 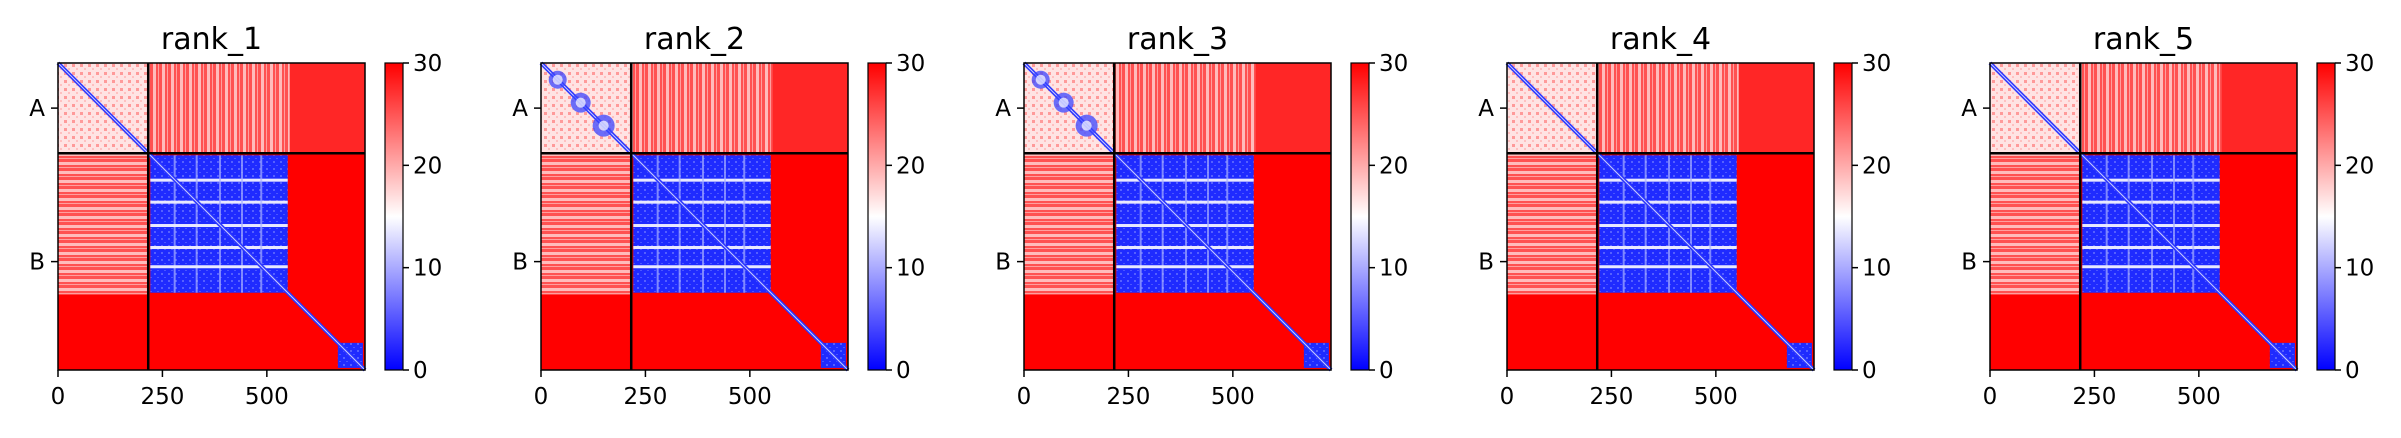 I want to click on chart-title: rank_5, so click(x=2143, y=39).